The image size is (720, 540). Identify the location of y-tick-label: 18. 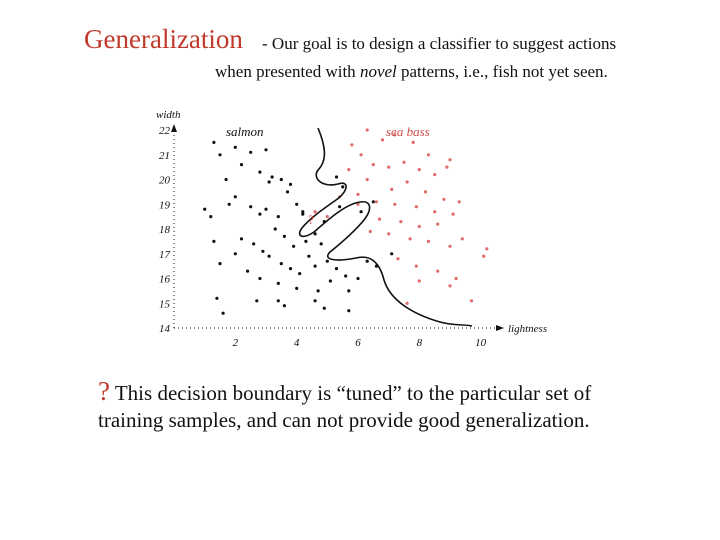
(165, 230).